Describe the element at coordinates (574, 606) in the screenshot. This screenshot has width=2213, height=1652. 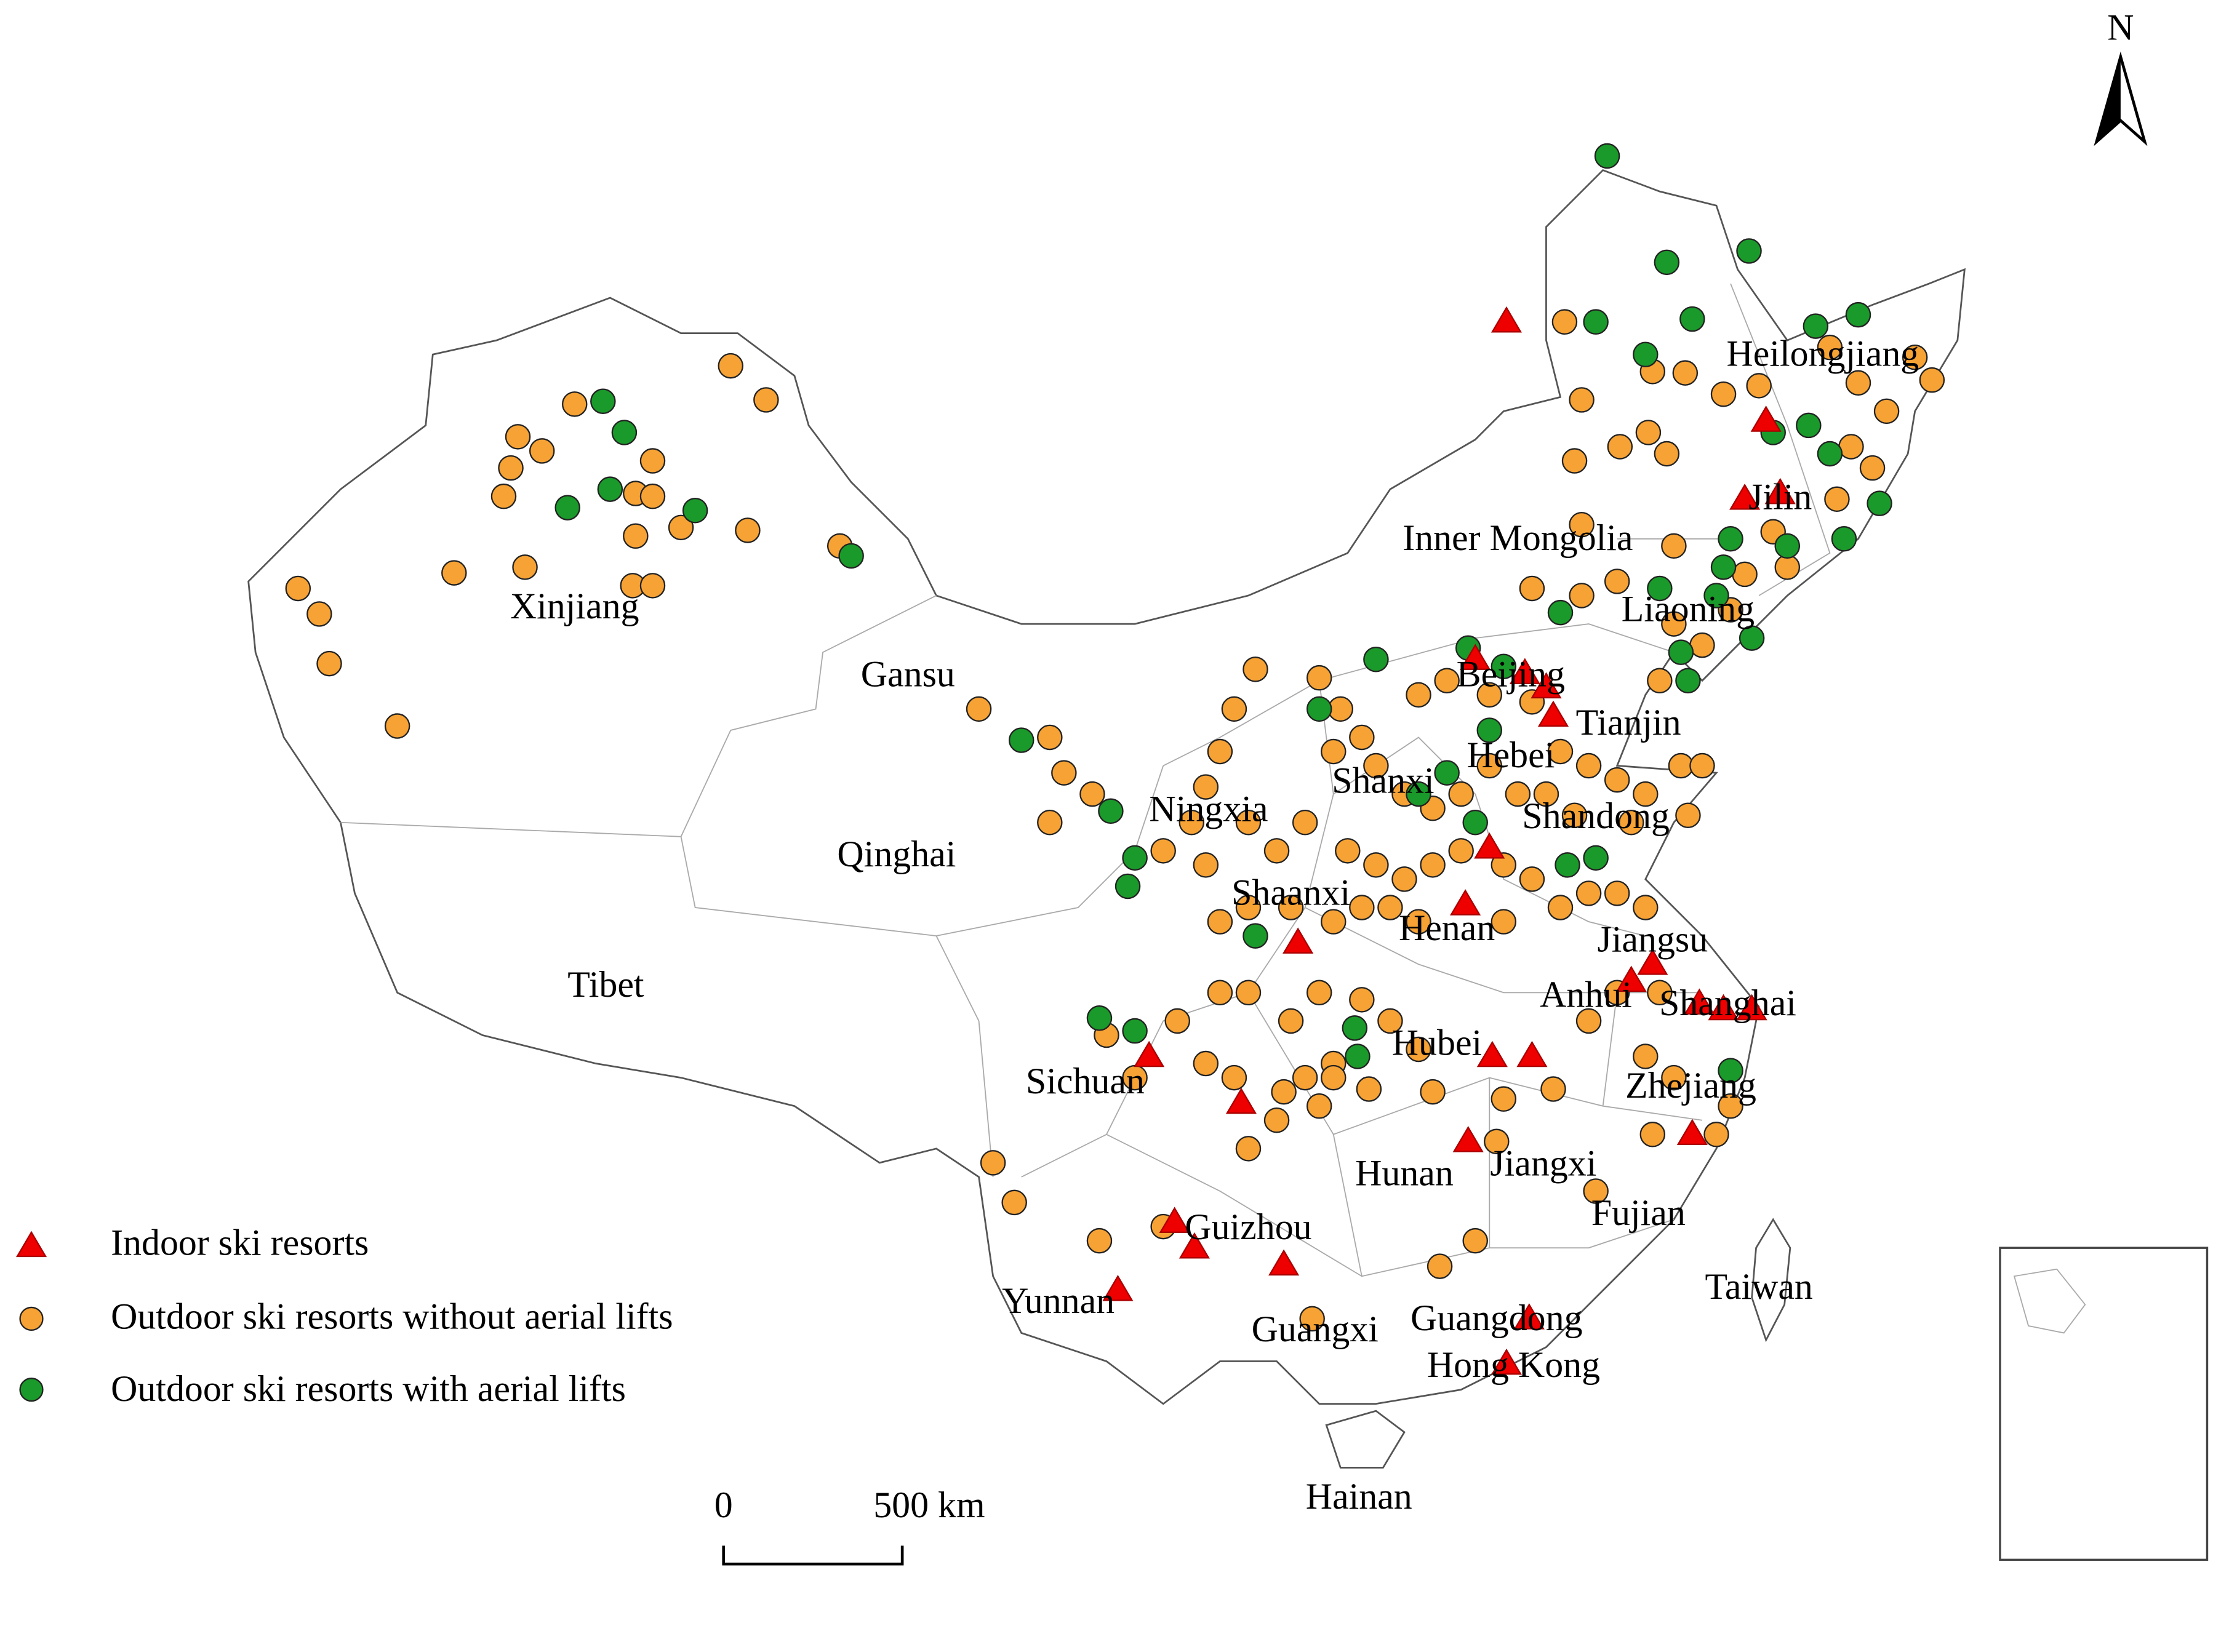
I see `region-label: Xinjiang` at that location.